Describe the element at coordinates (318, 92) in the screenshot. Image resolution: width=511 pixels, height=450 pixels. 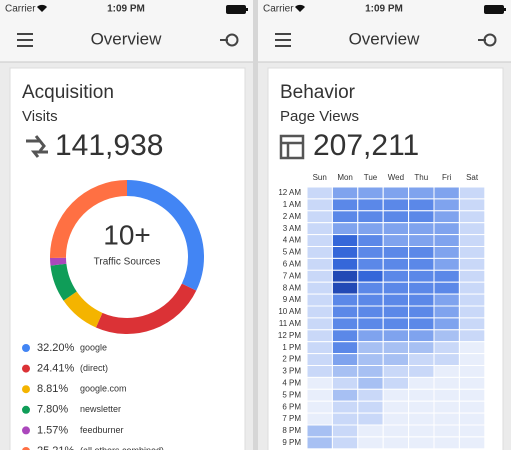
I see `card-title: Behavior` at that location.